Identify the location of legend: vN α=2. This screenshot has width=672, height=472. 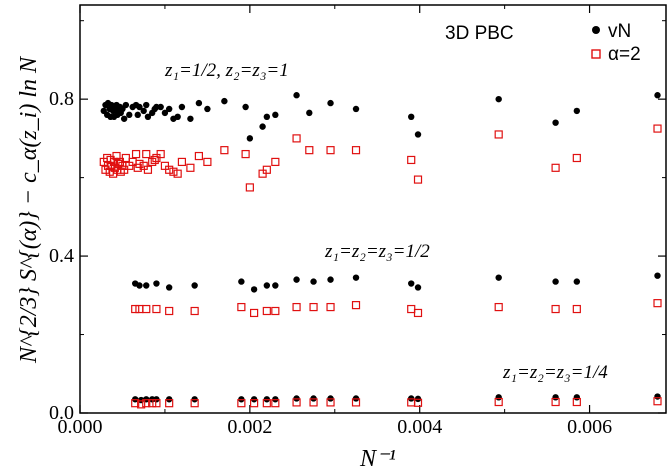
(616, 43).